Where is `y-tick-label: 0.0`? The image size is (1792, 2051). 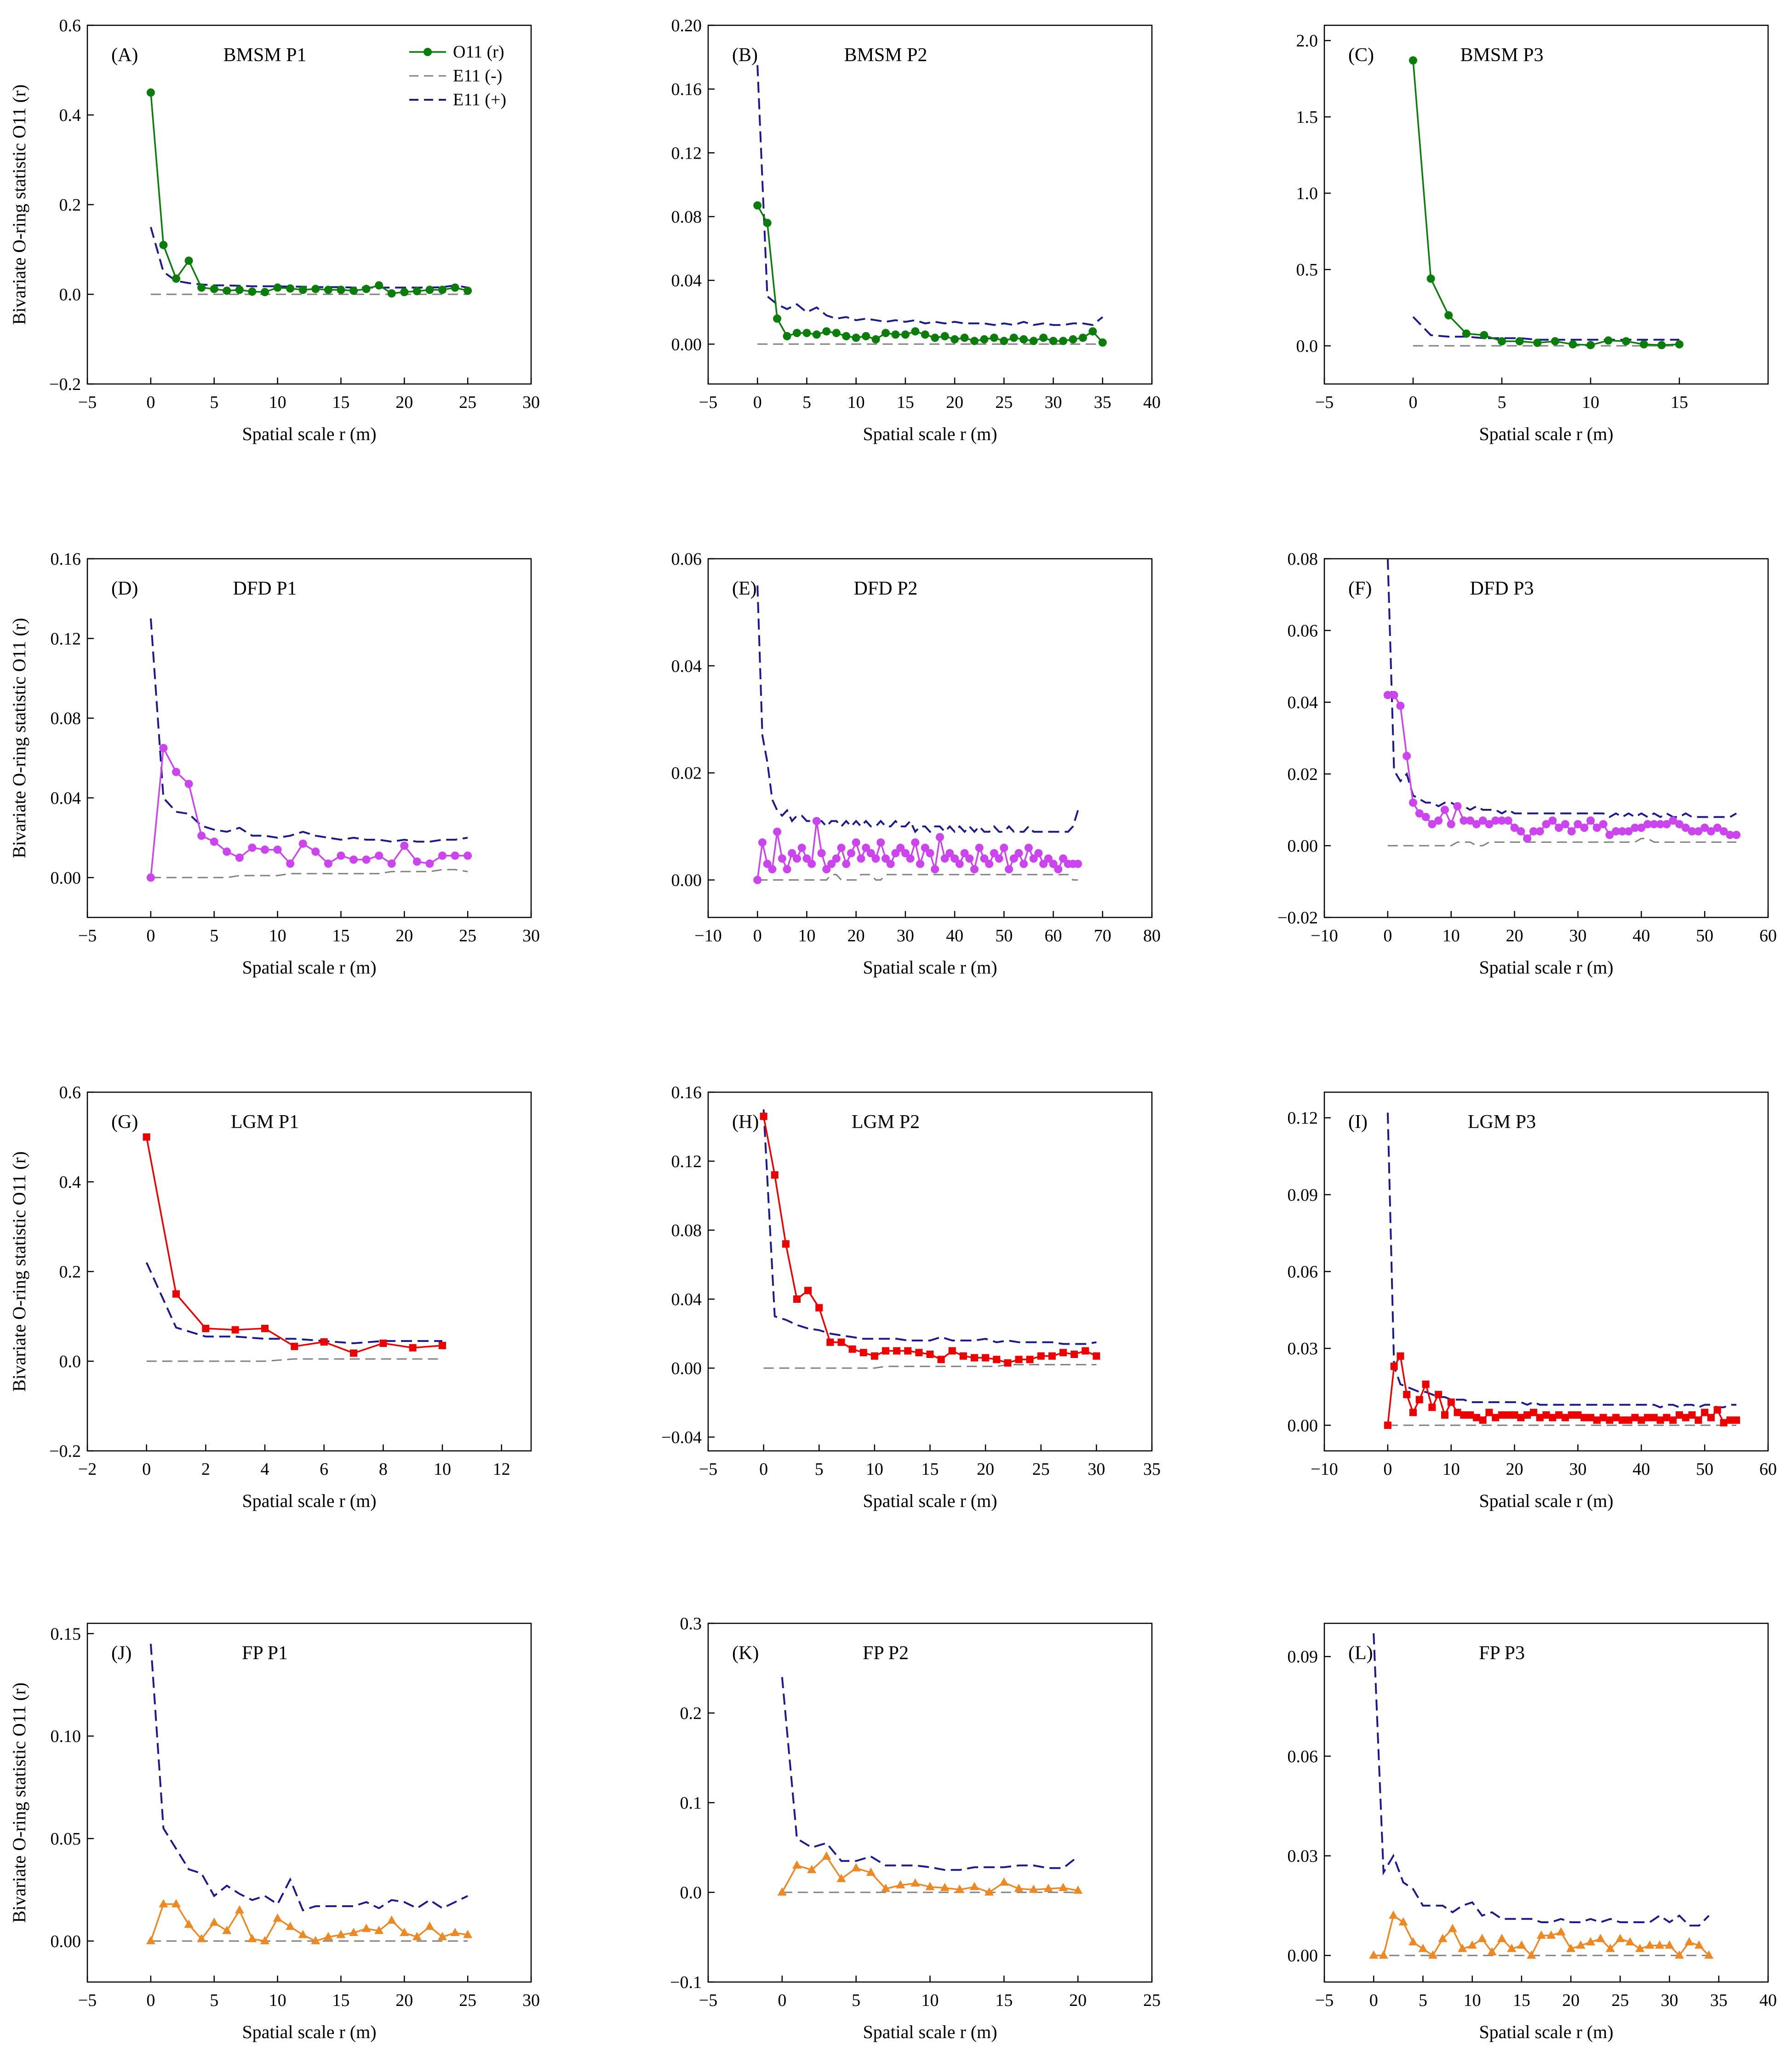
y-tick-label: 0.0 is located at coordinates (1307, 346).